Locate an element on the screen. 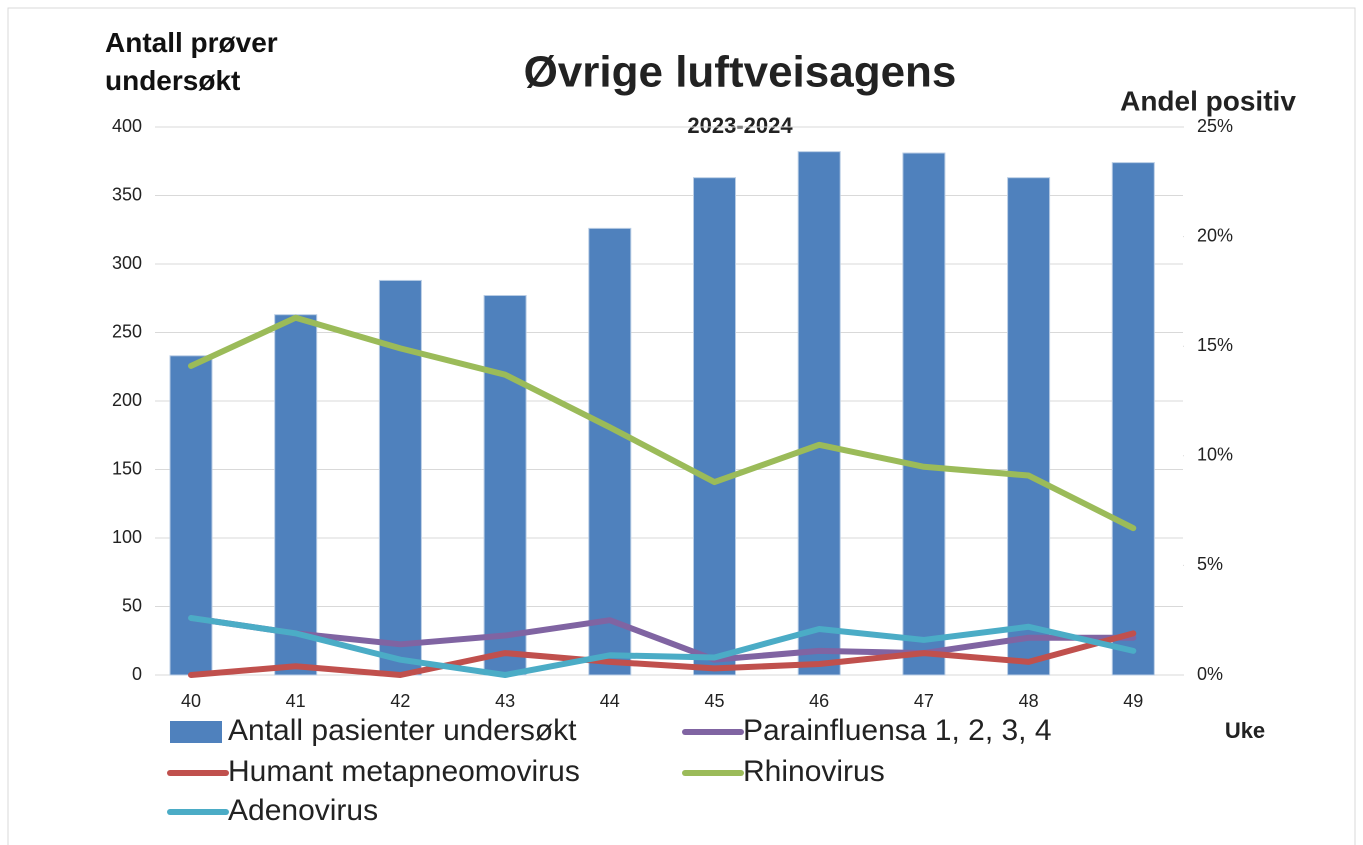  x-tick-label: 48 is located at coordinates (1029, 701).